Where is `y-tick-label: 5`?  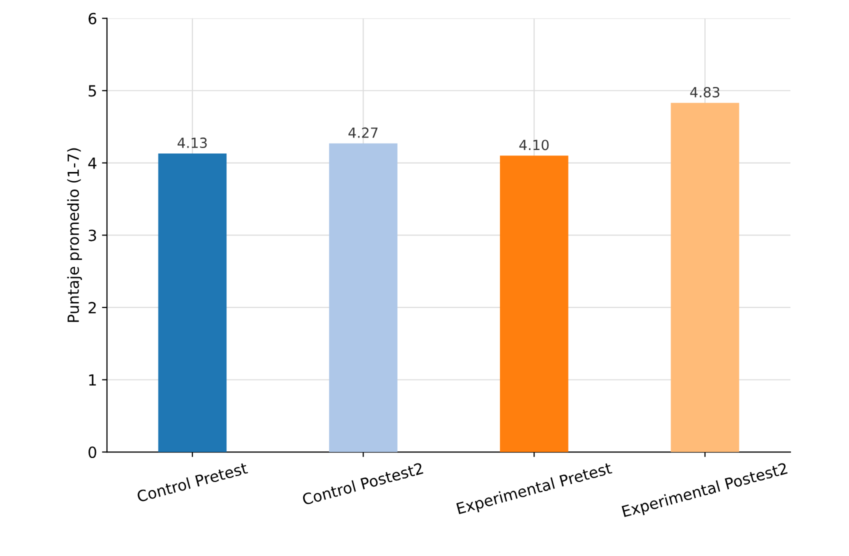
y-tick-label: 5 is located at coordinates (92, 91).